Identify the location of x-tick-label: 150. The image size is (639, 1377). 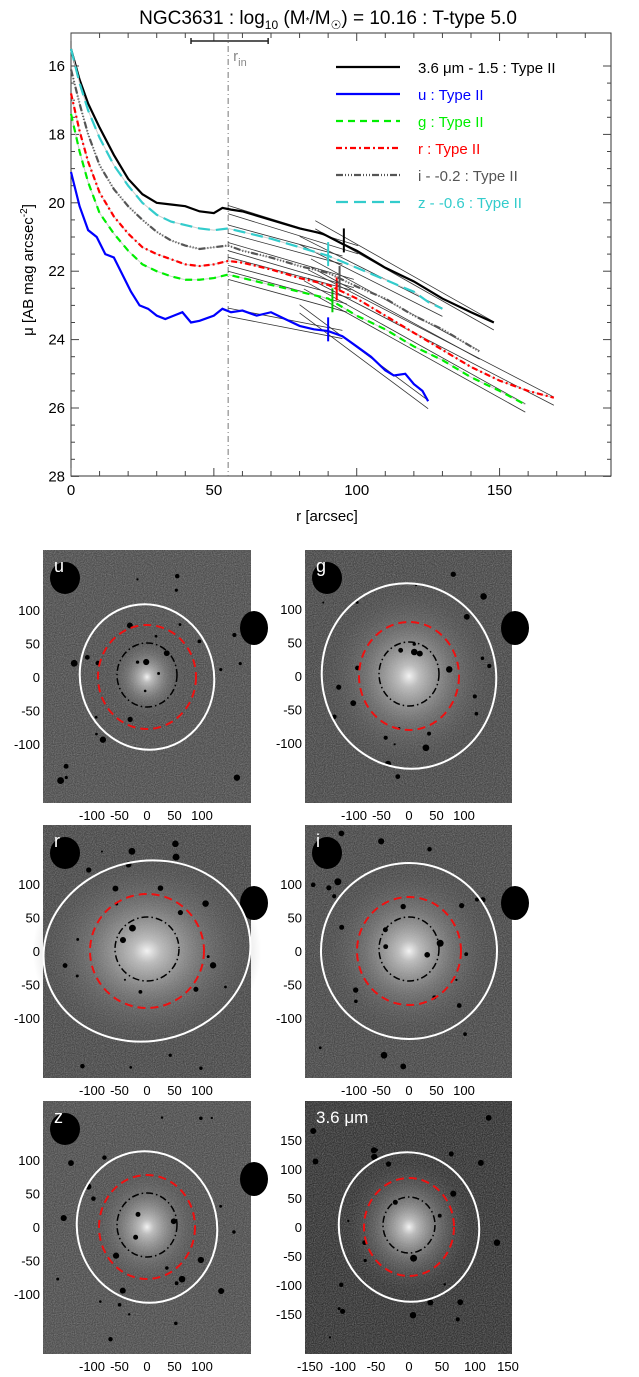
(499, 490).